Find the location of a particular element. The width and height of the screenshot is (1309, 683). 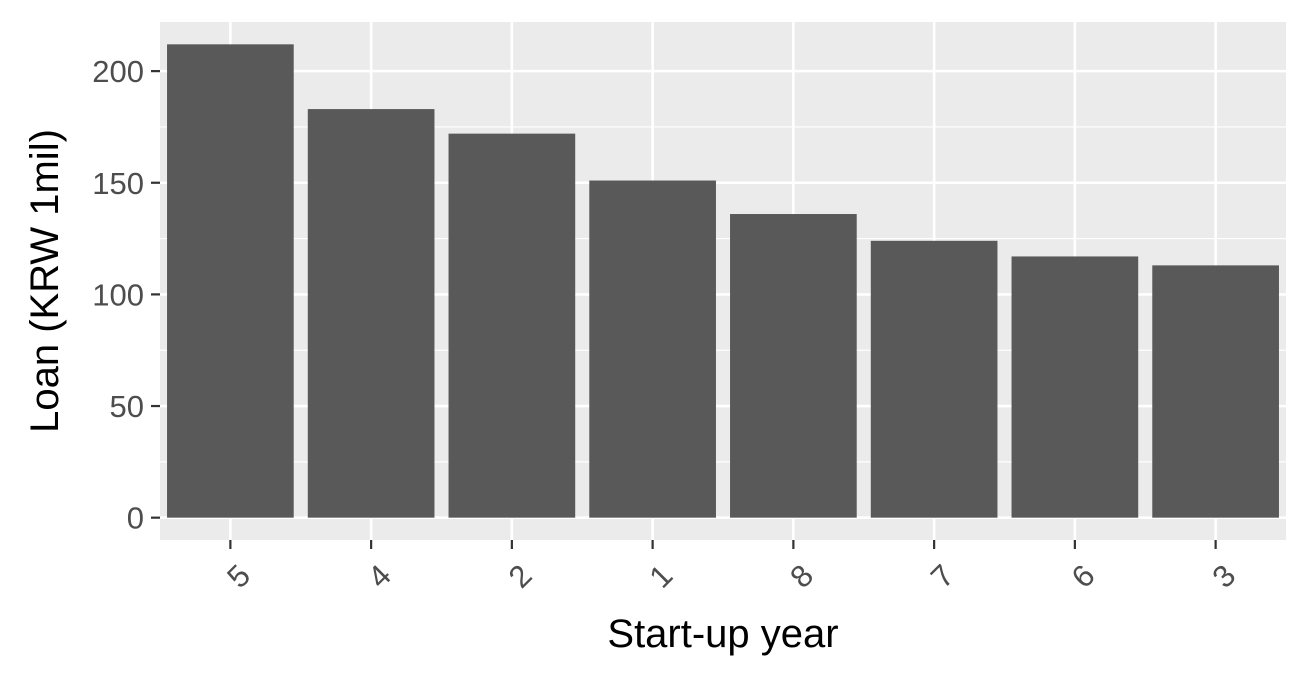

x-tick-label: 5 is located at coordinates (238, 576).